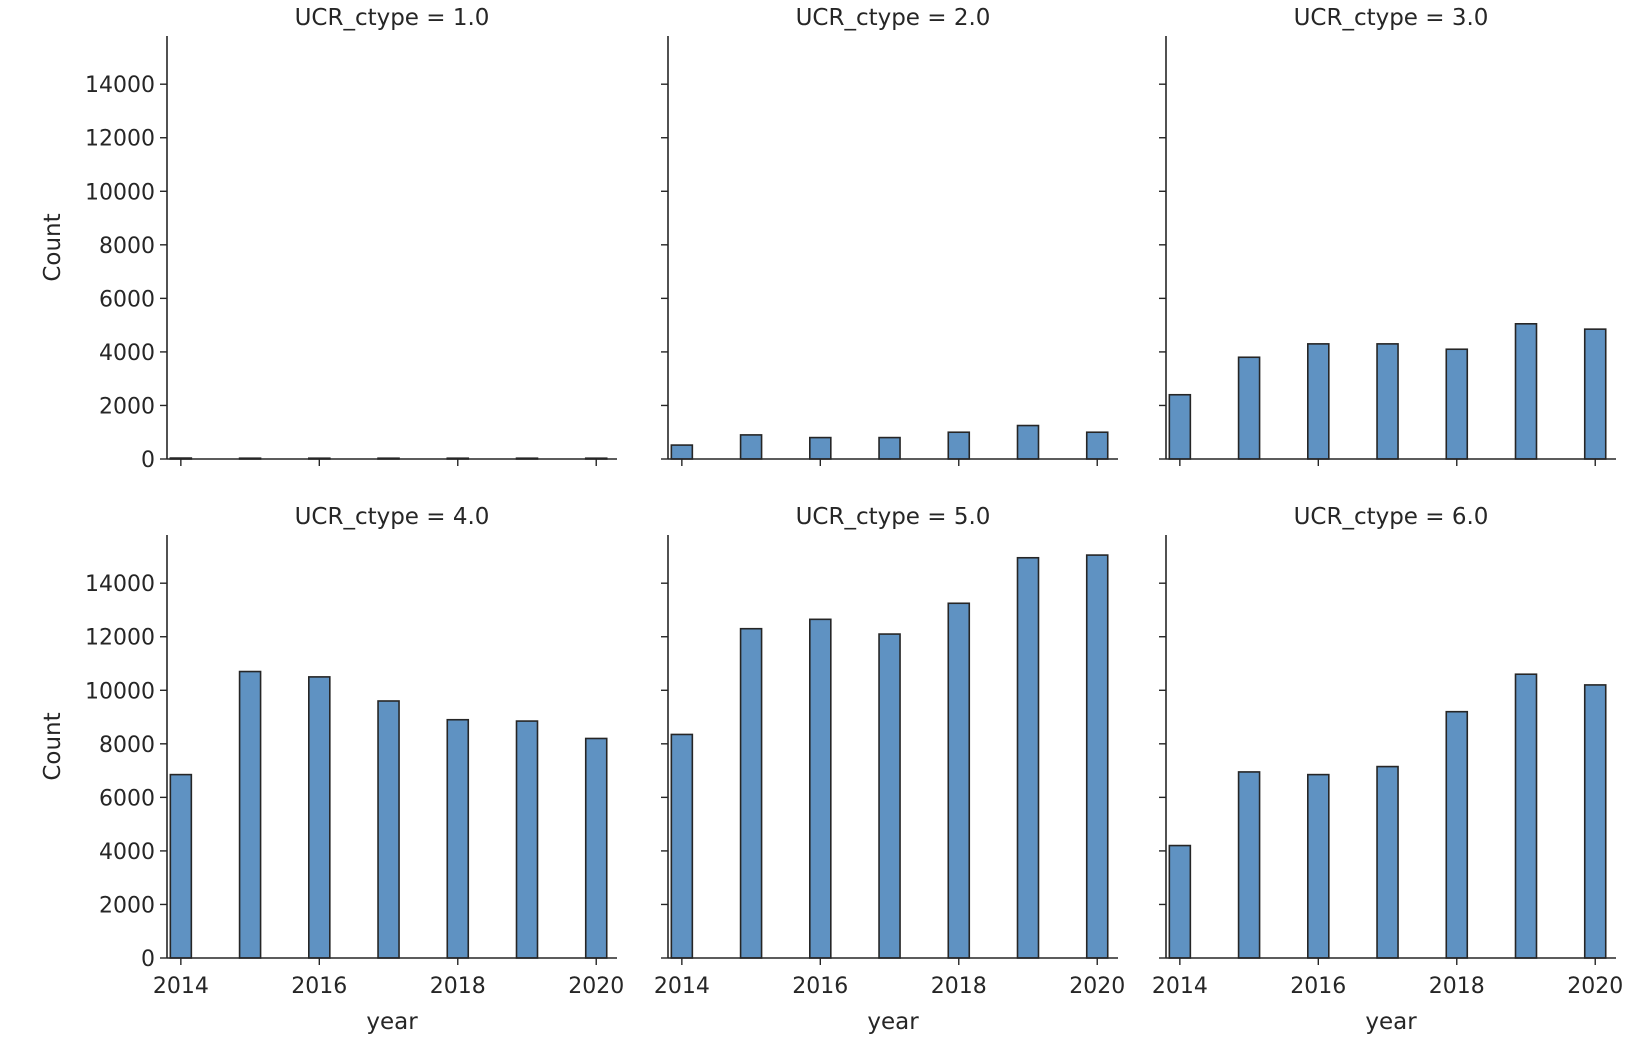 This screenshot has width=1640, height=1052. I want to click on facet-panel-6: UCR_ctype = 6.0 2014 2016 2018 2020 year, so click(1387, 769).